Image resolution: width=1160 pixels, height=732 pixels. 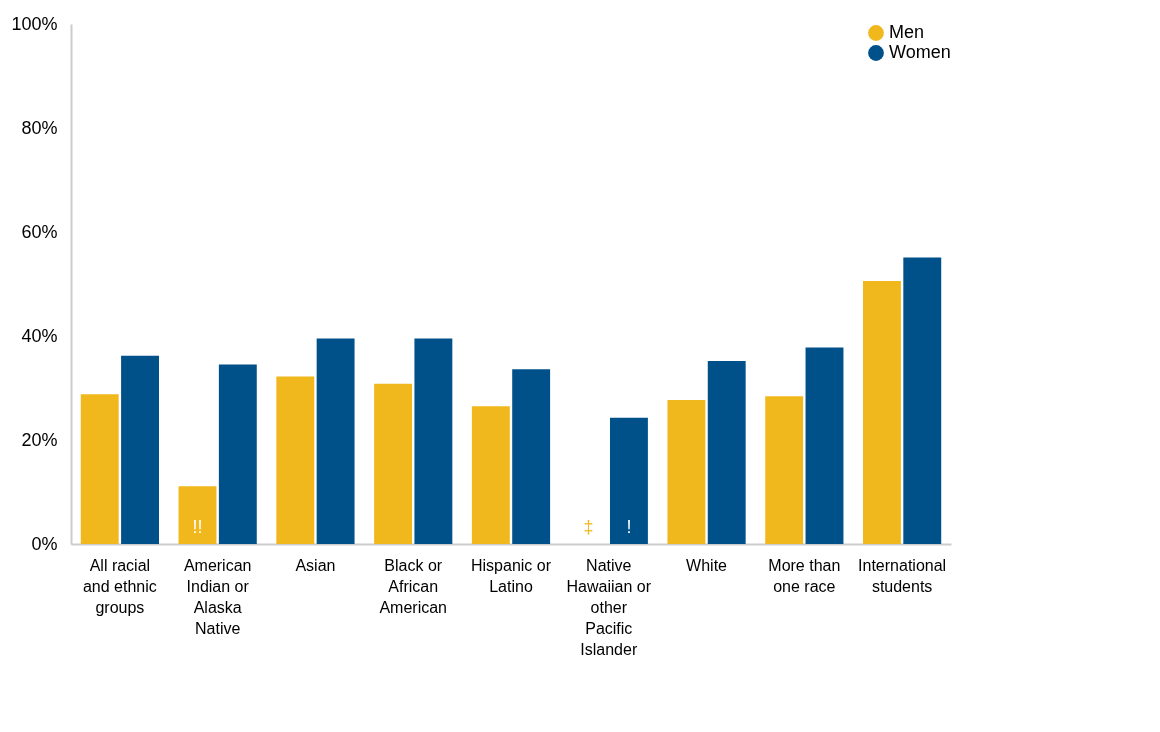 I want to click on y-tick-label: 80%, so click(x=39, y=127).